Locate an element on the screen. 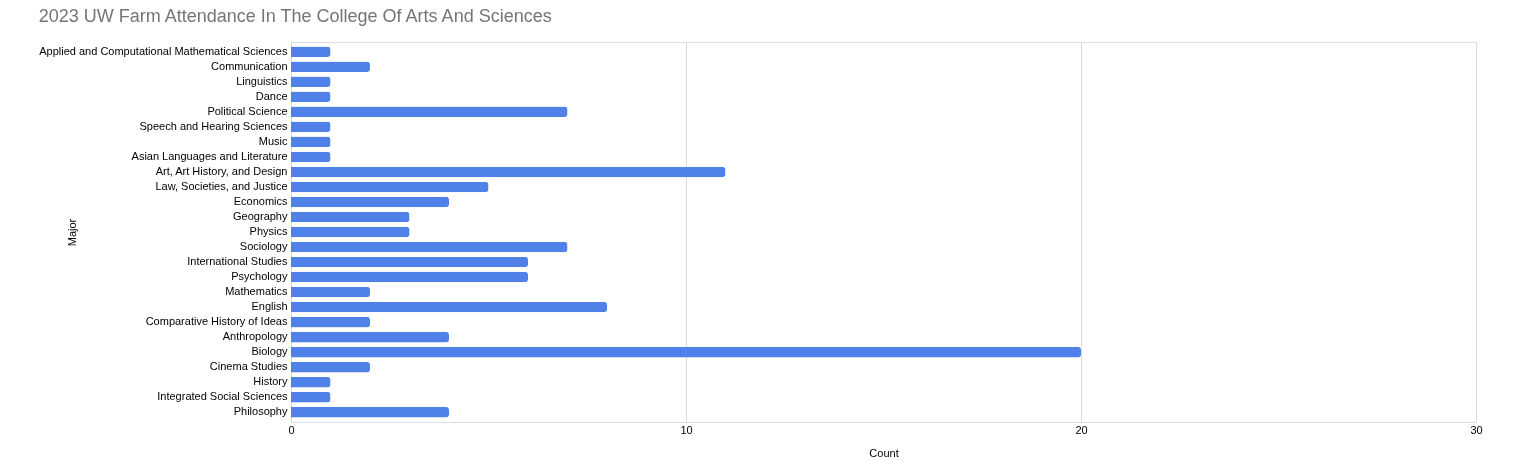 This screenshot has width=1528, height=474. y-tick-label: Geography is located at coordinates (260, 215).